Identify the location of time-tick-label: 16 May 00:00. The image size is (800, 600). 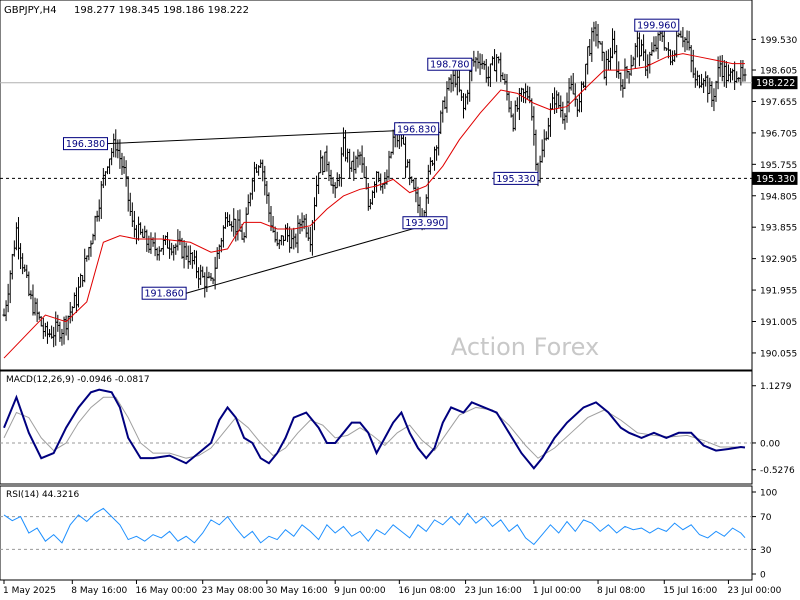
(166, 591).